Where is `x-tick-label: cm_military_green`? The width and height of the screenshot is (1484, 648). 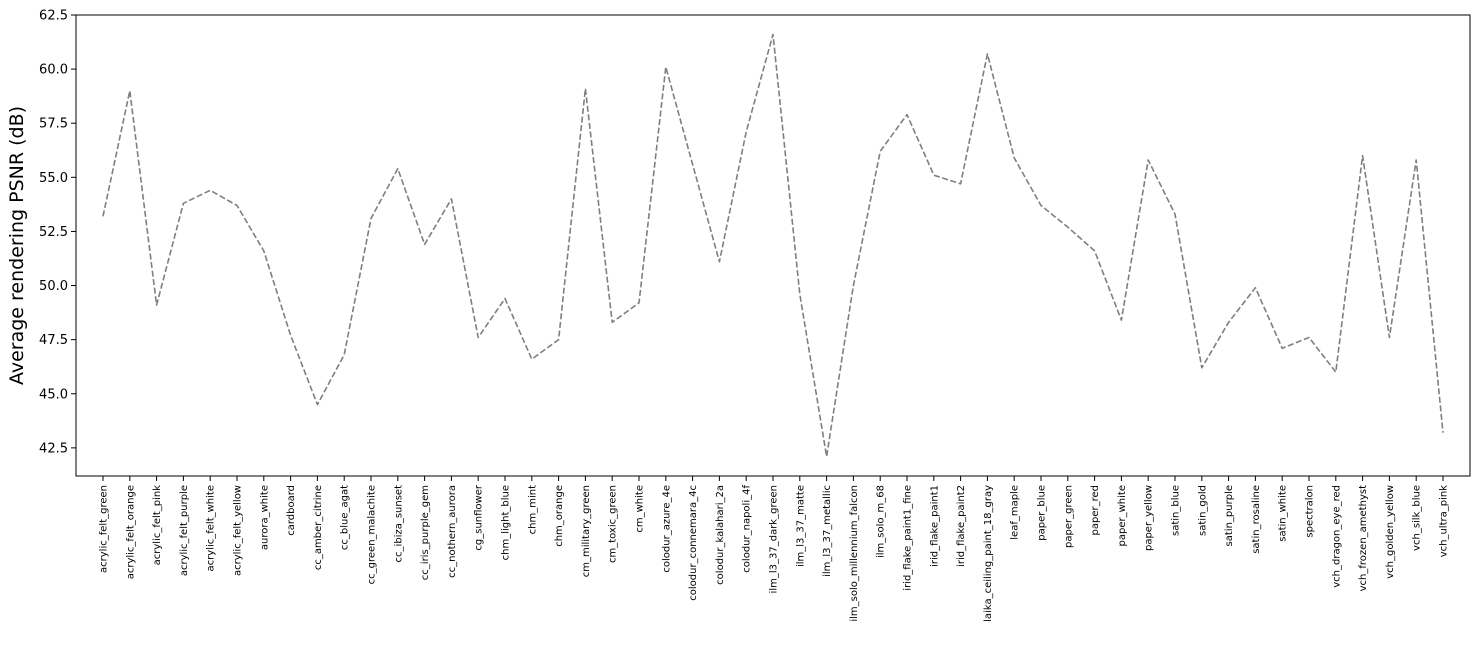
x-tick-label: cm_military_green is located at coordinates (586, 531).